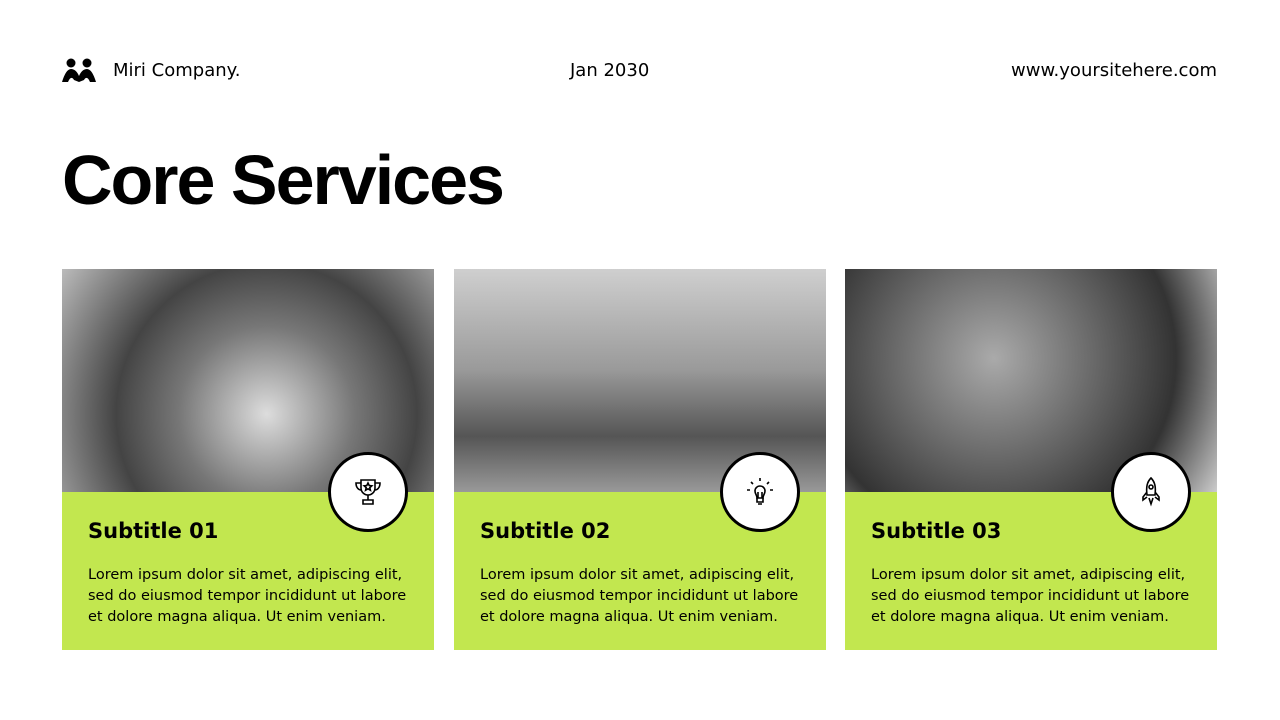  I want to click on card-subtitle: Subtitle 03, so click(936, 531).